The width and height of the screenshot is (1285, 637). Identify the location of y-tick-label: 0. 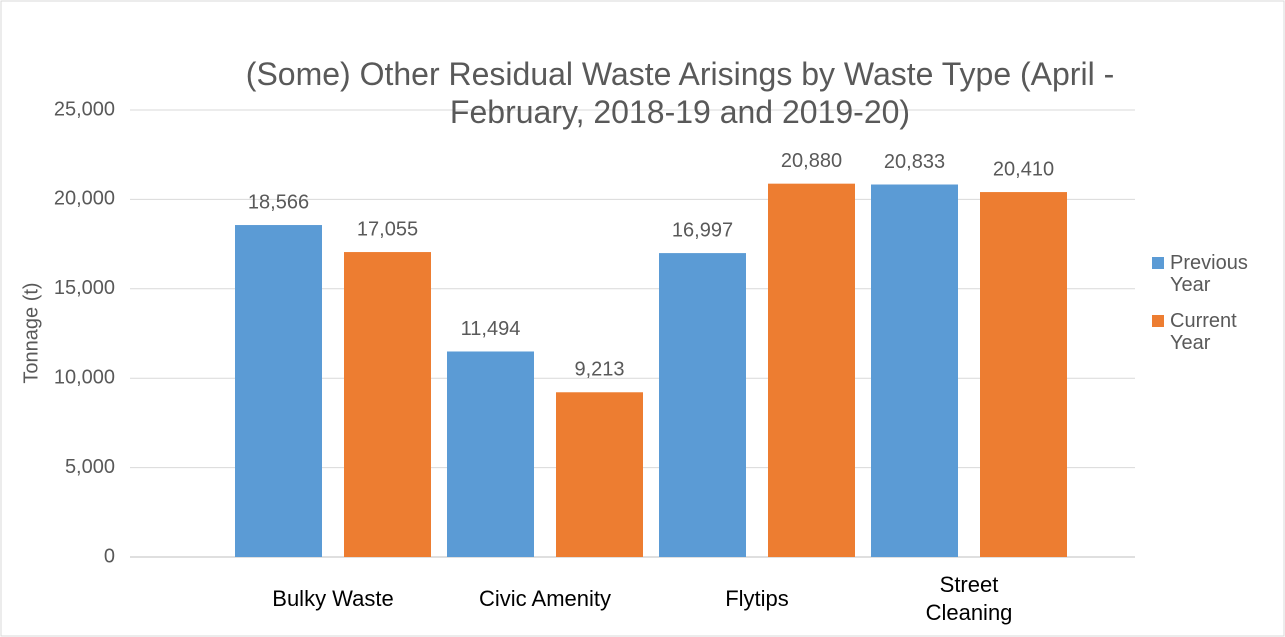
(109, 556).